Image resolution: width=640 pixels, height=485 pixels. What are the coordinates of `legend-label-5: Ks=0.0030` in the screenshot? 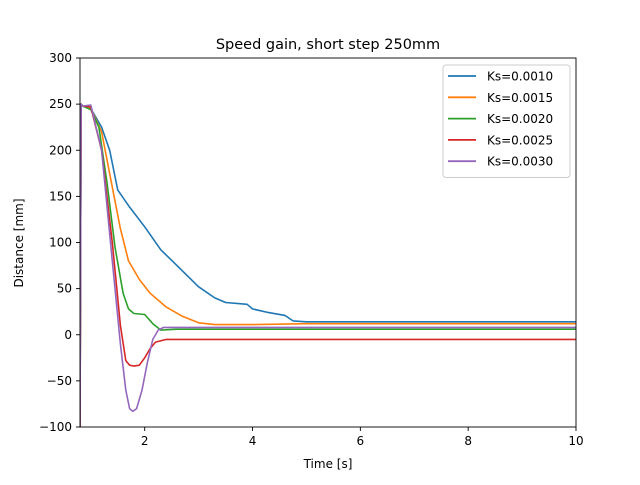 It's located at (520, 162).